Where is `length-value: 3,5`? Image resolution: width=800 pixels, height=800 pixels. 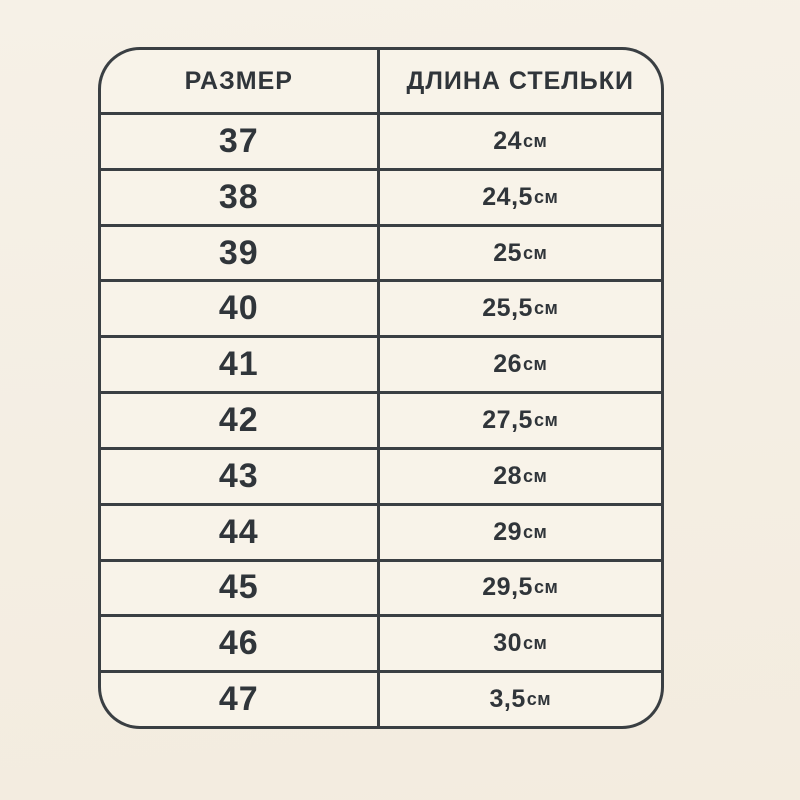 length-value: 3,5 is located at coordinates (507, 699).